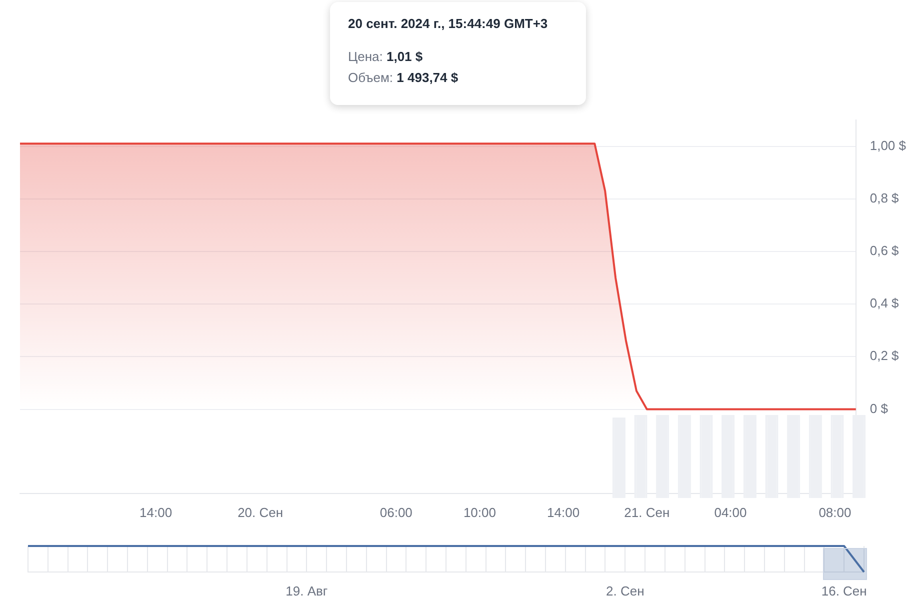  Describe the element at coordinates (835, 512) in the screenshot. I see `x-tick-label: 08:00` at that location.